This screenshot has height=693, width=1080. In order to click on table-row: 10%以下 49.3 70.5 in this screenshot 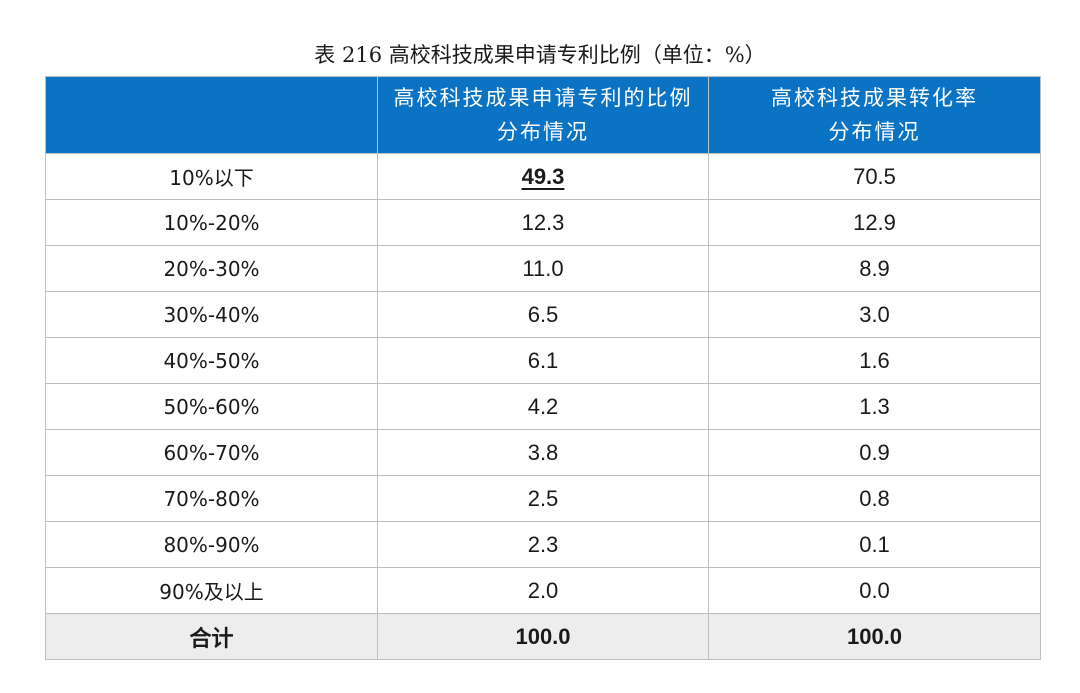, I will do `click(543, 176)`.